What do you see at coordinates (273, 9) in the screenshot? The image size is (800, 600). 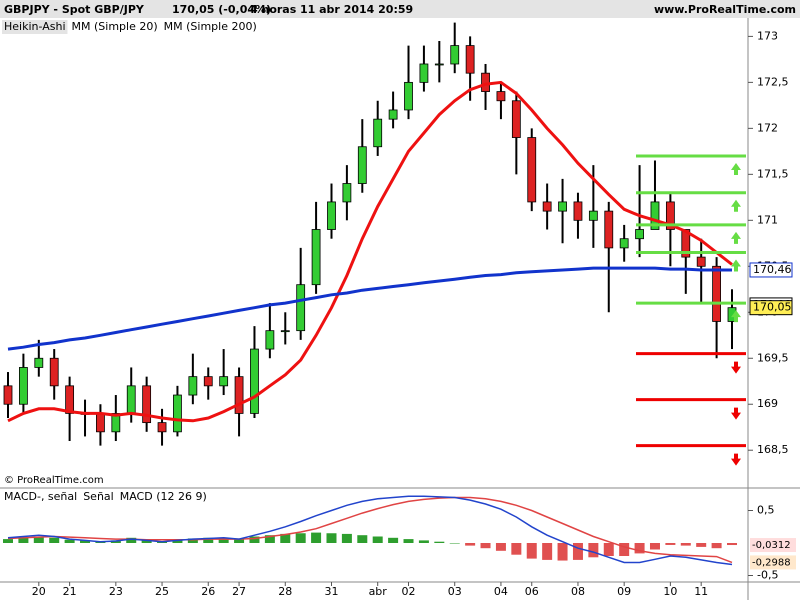 I see `period: 4 horas` at bounding box center [273, 9].